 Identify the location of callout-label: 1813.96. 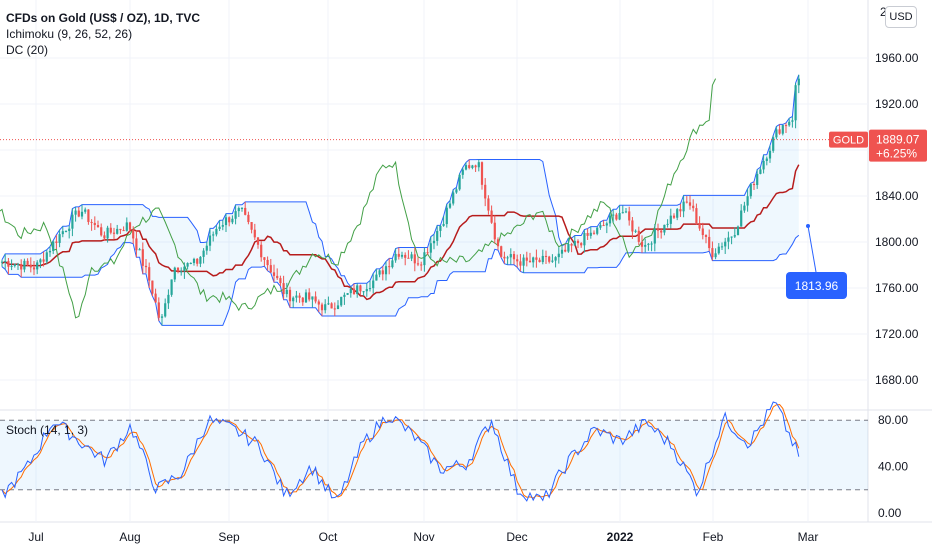
(817, 286).